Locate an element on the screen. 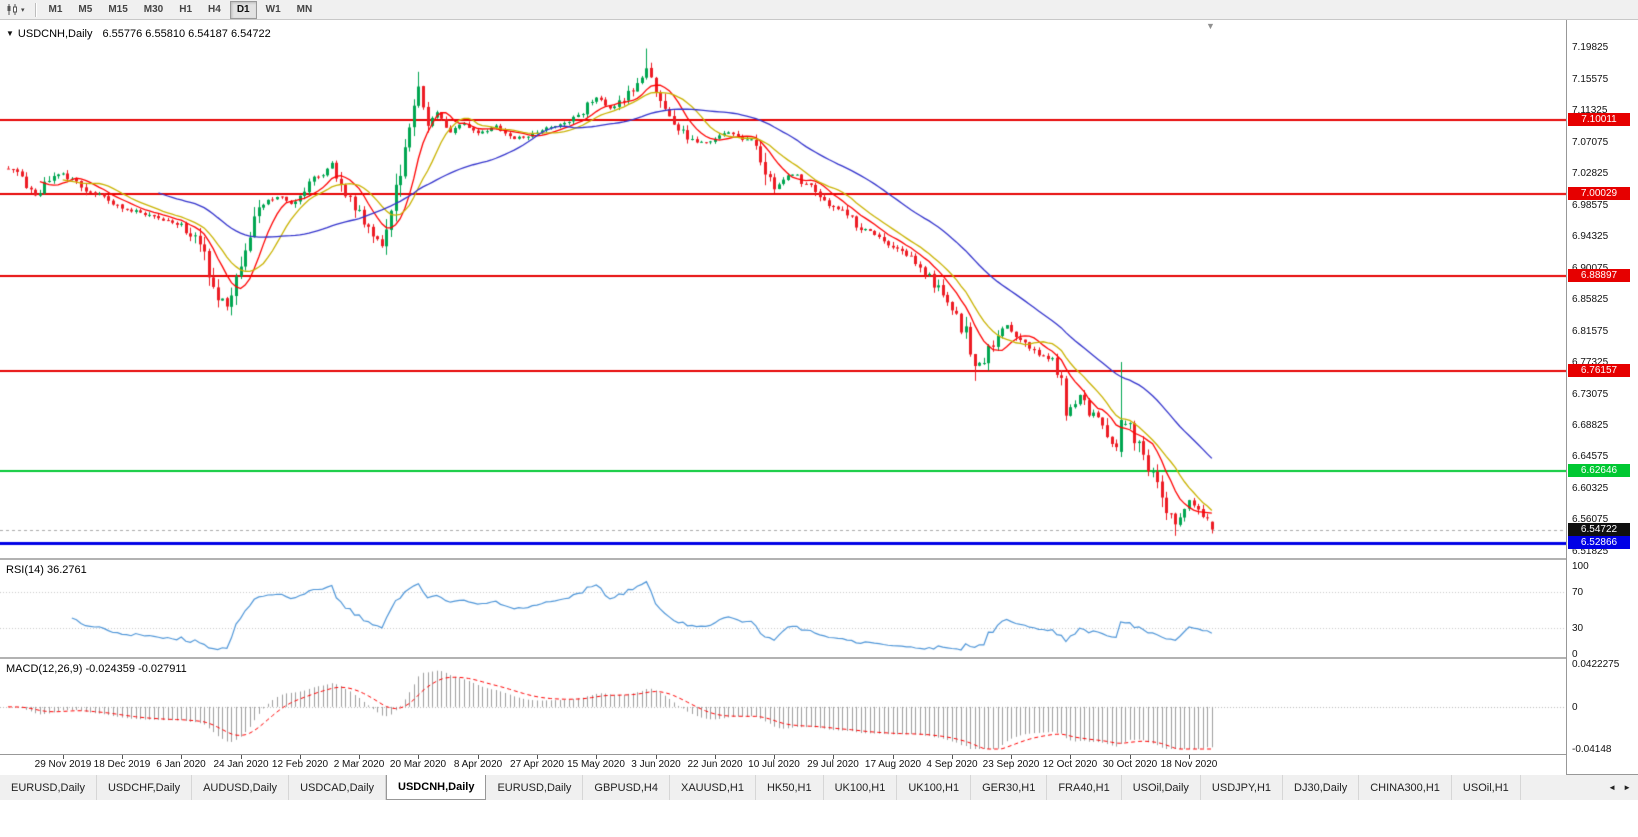  date-axis-label: 10 Jul 2020 is located at coordinates (774, 764).